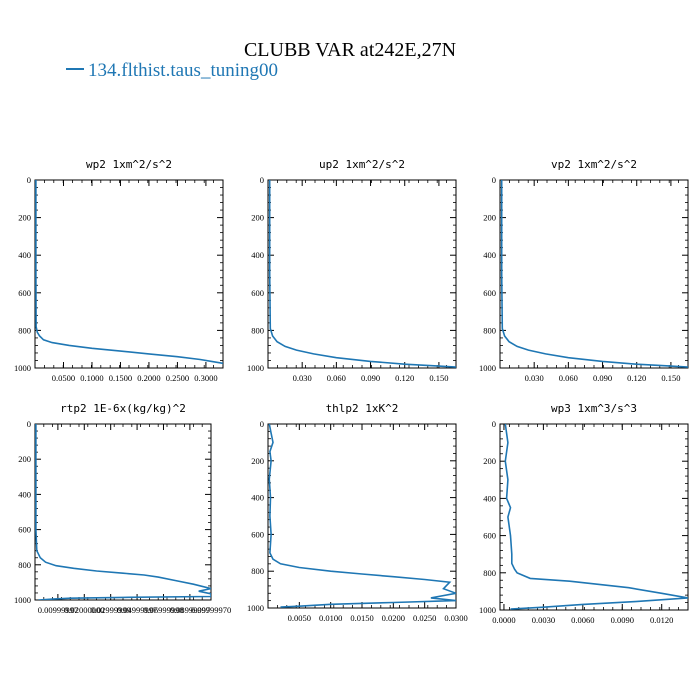 The width and height of the screenshot is (700, 700). Describe the element at coordinates (661, 620) in the screenshot. I see `x-tick-label: 0.0120` at that location.